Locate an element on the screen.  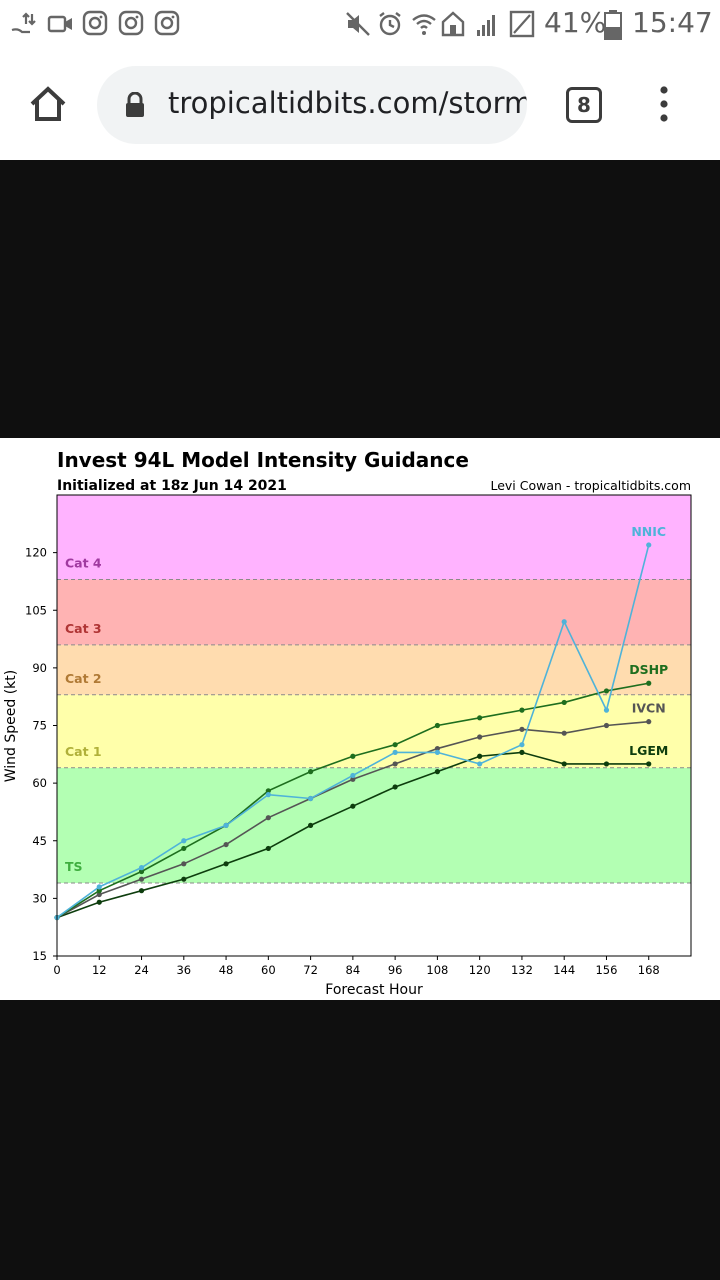
lock-icon is located at coordinates (135, 104).